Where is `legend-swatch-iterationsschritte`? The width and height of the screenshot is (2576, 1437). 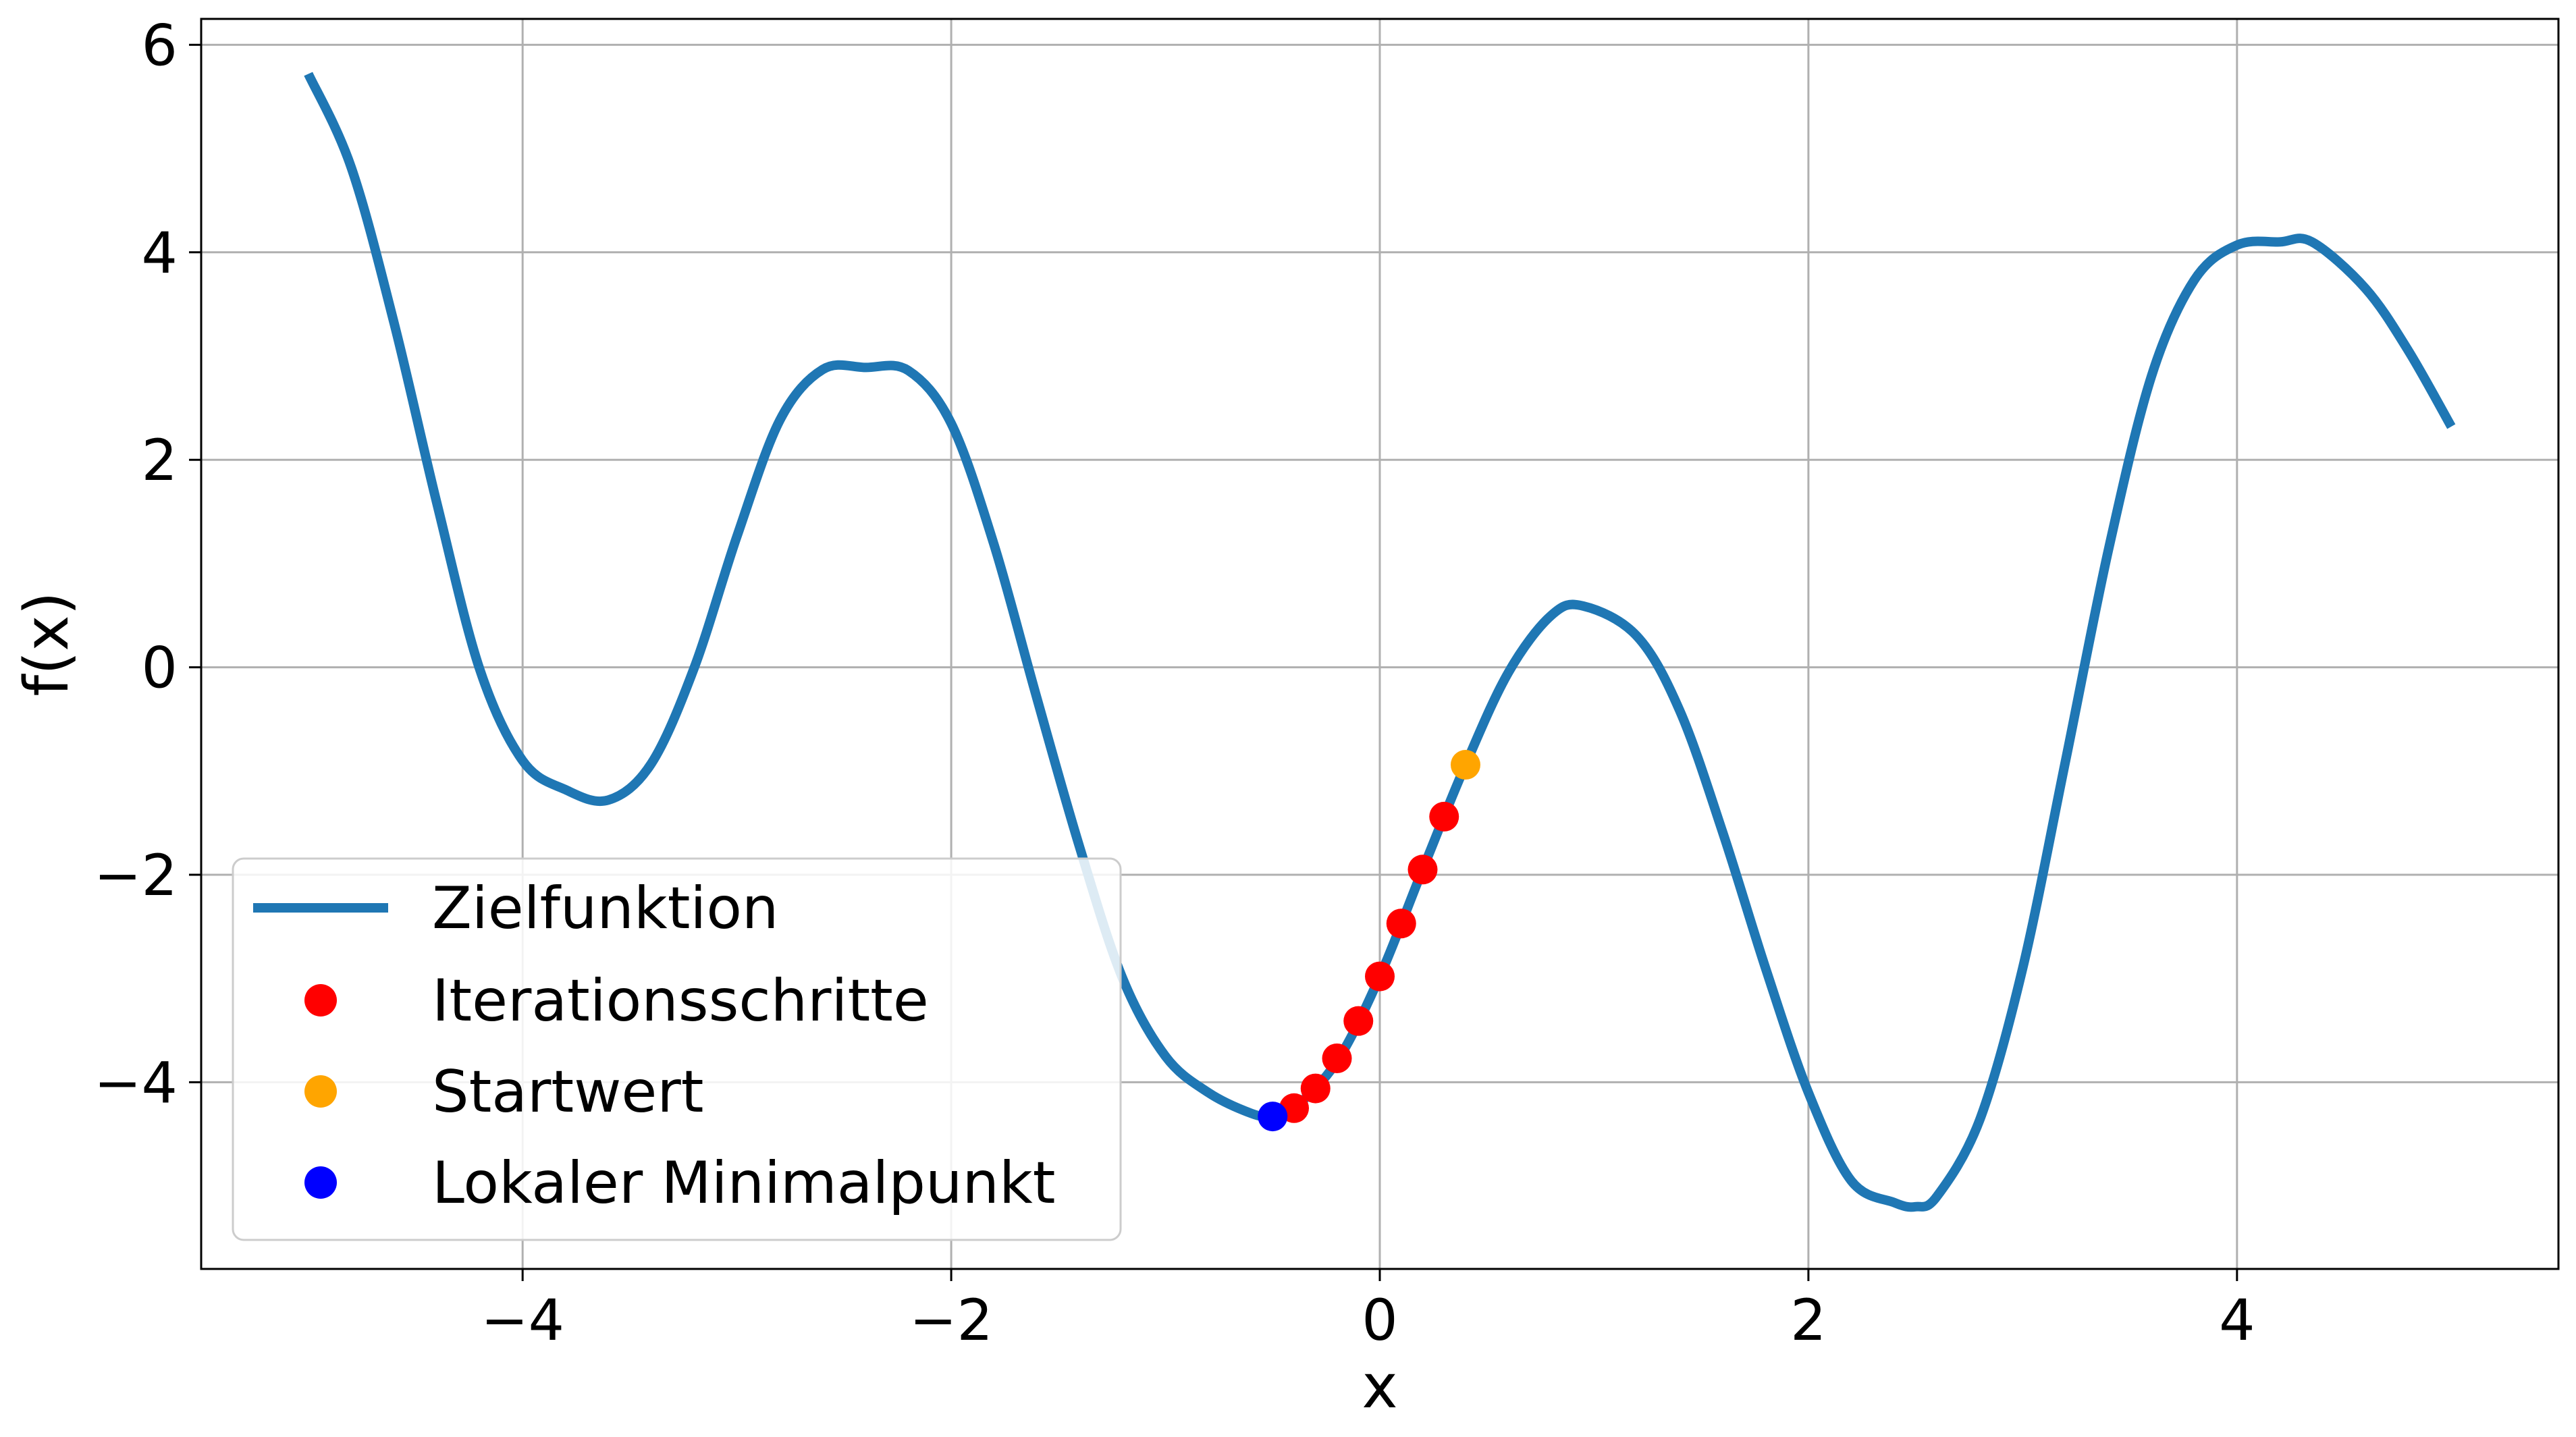
legend-swatch-iterationsschritte is located at coordinates (320, 1000).